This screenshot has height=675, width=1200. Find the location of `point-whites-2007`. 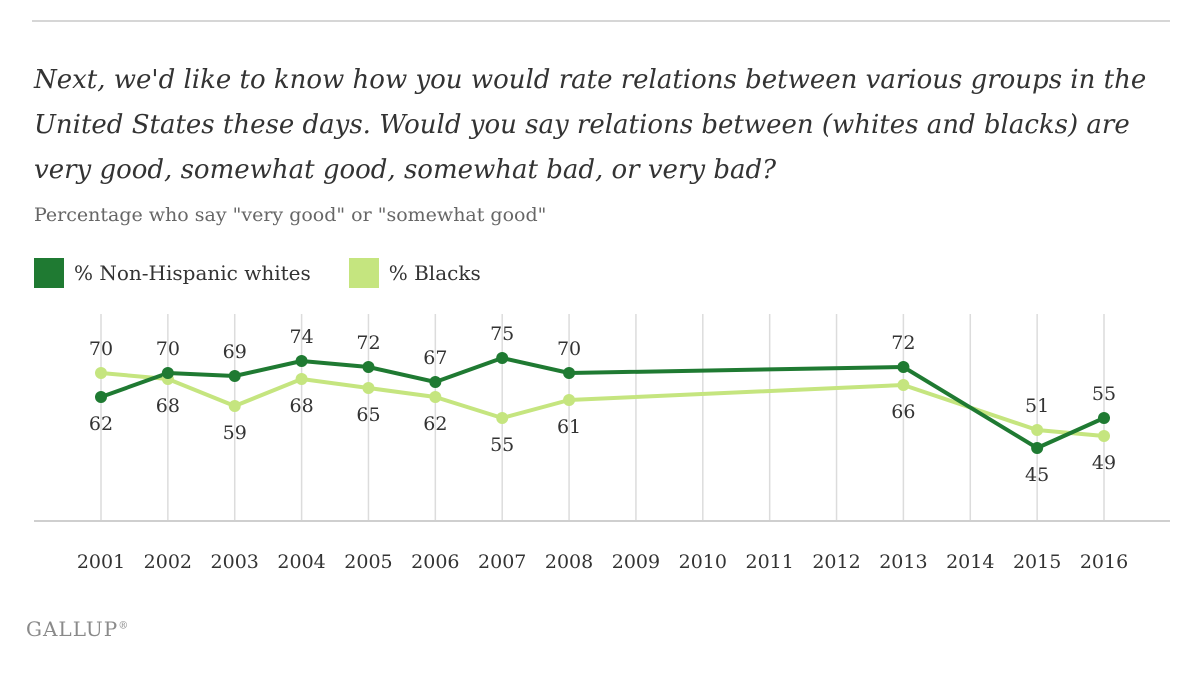

point-whites-2007 is located at coordinates (502, 358).